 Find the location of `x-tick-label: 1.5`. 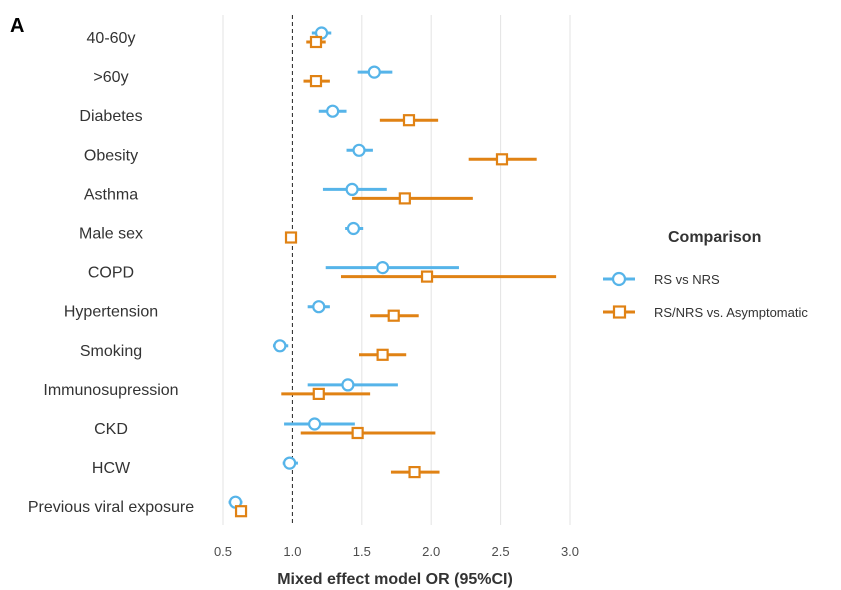

x-tick-label: 1.5 is located at coordinates (362, 551).